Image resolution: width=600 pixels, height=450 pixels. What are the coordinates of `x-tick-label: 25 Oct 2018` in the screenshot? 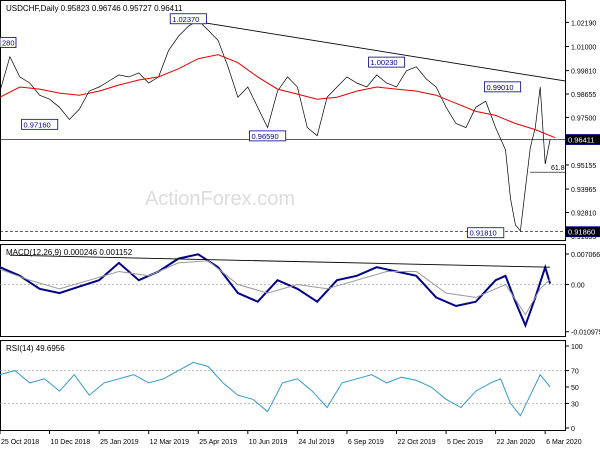 It's located at (20, 442).